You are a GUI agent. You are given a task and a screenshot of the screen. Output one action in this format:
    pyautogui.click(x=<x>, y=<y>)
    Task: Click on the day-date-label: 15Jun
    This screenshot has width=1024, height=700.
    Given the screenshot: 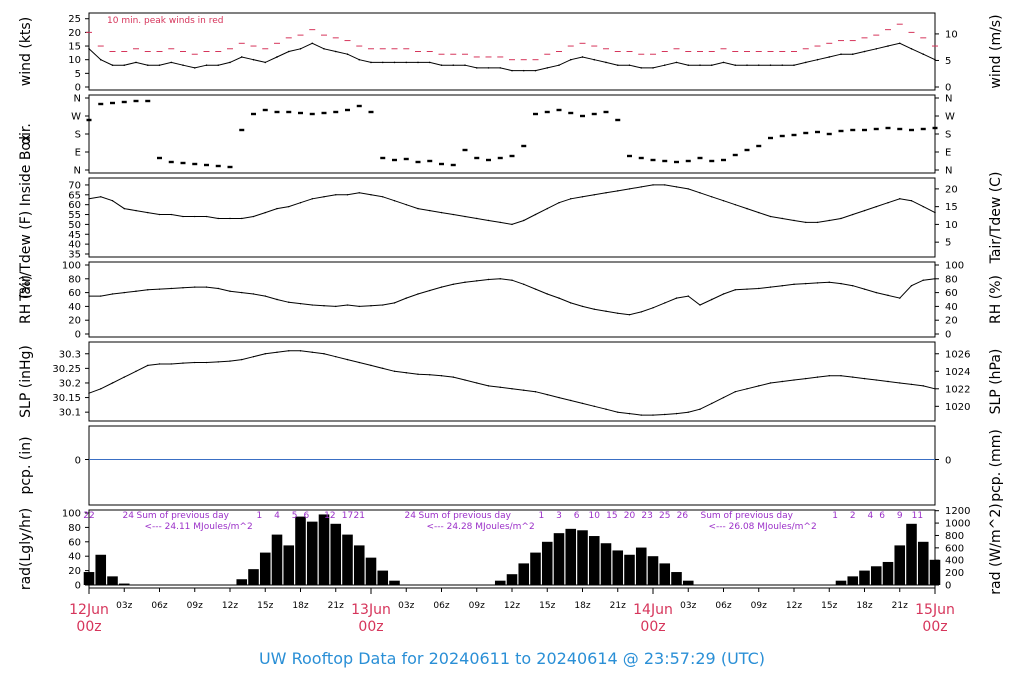 What is the action you would take?
    pyautogui.click(x=935, y=610)
    